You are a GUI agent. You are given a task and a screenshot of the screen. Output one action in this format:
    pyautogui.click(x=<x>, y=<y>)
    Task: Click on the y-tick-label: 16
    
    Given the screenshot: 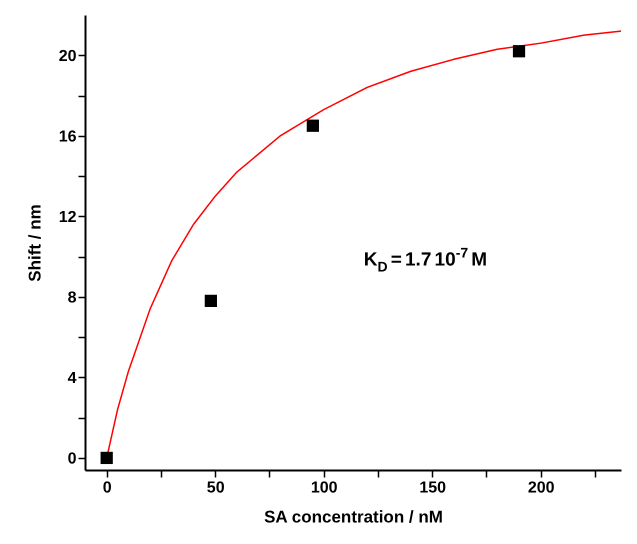 What is the action you would take?
    pyautogui.click(x=67, y=137)
    